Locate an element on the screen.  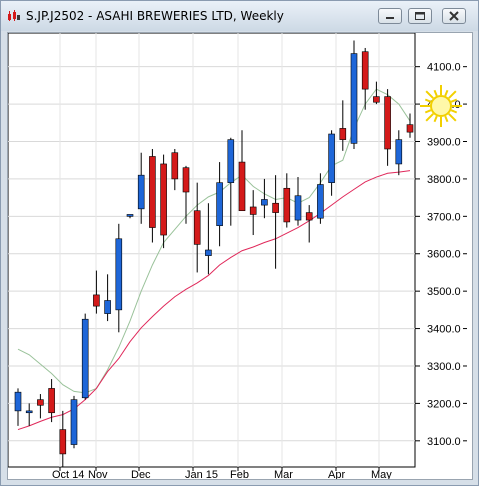
minimize-button is located at coordinates (390, 16).